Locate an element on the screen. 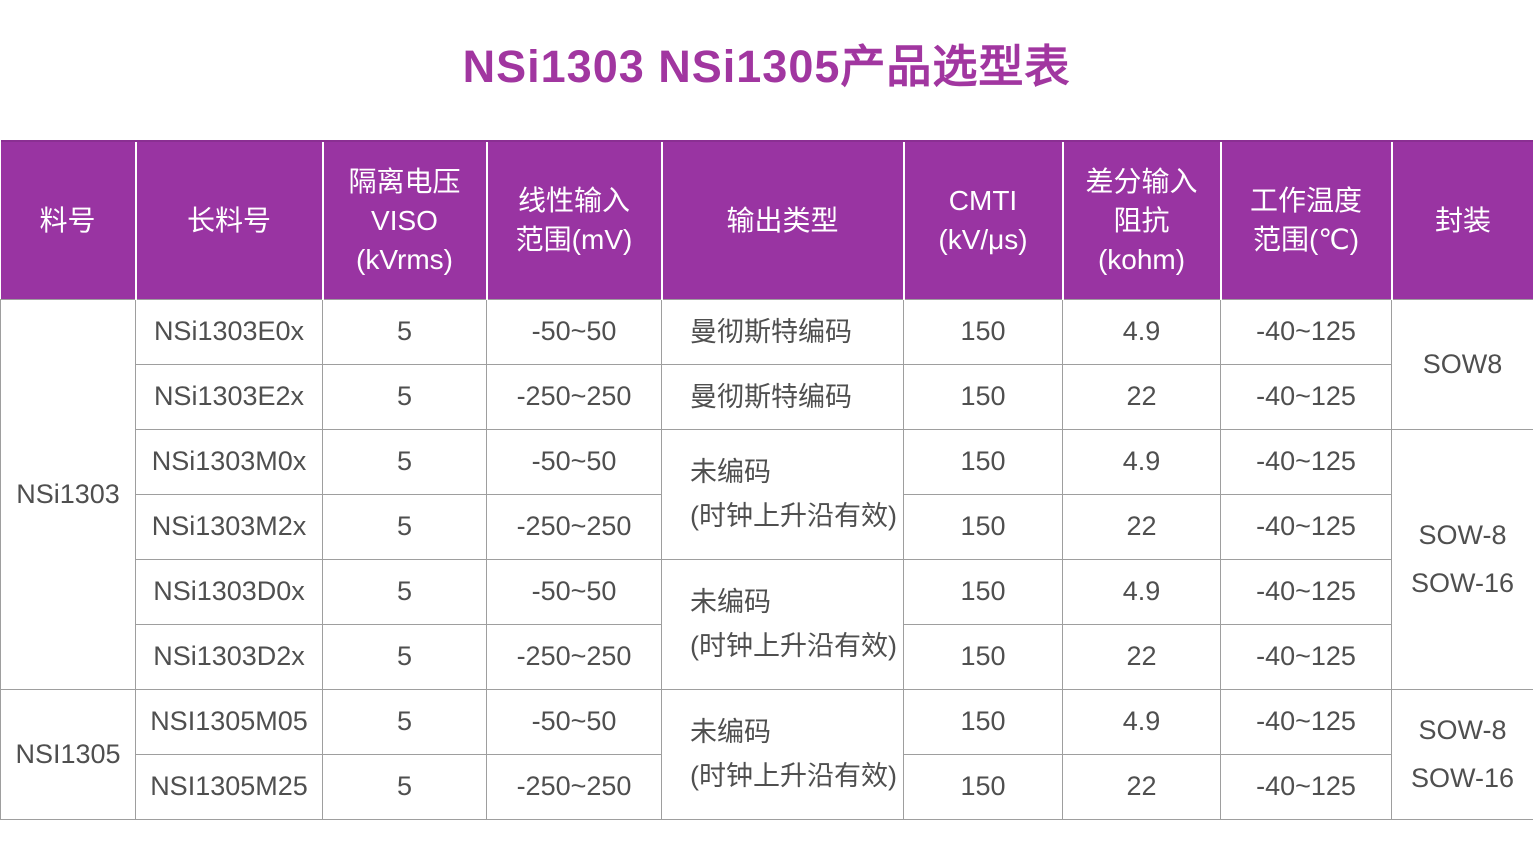 This screenshot has width=1533, height=866. cell-part-group-nsi1305: NSI1305 is located at coordinates (68, 754).